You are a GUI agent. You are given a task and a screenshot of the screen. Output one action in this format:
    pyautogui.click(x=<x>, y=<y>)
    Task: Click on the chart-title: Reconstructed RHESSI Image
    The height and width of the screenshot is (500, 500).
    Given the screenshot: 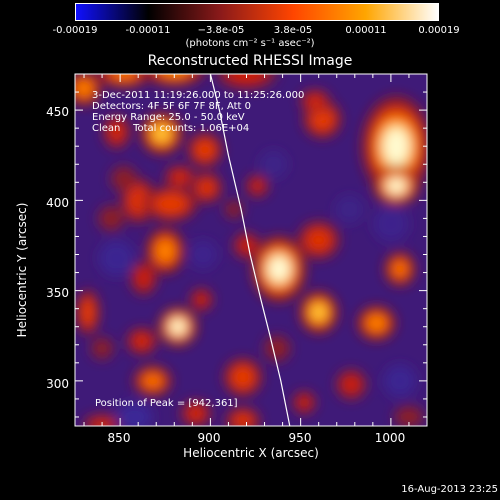 What is the action you would take?
    pyautogui.click(x=250, y=61)
    